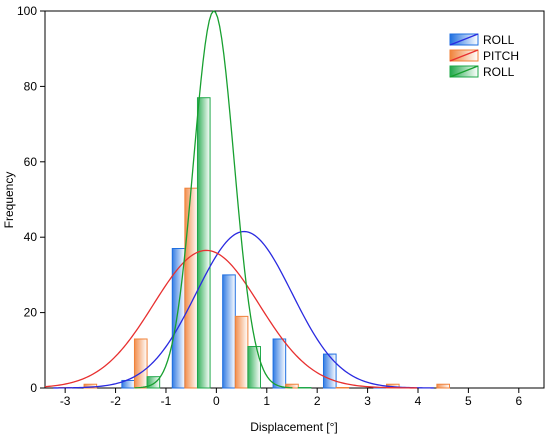 Image resolution: width=550 pixels, height=438 pixels. Describe the element at coordinates (418, 401) in the screenshot. I see `x-tick-label: 4` at that location.